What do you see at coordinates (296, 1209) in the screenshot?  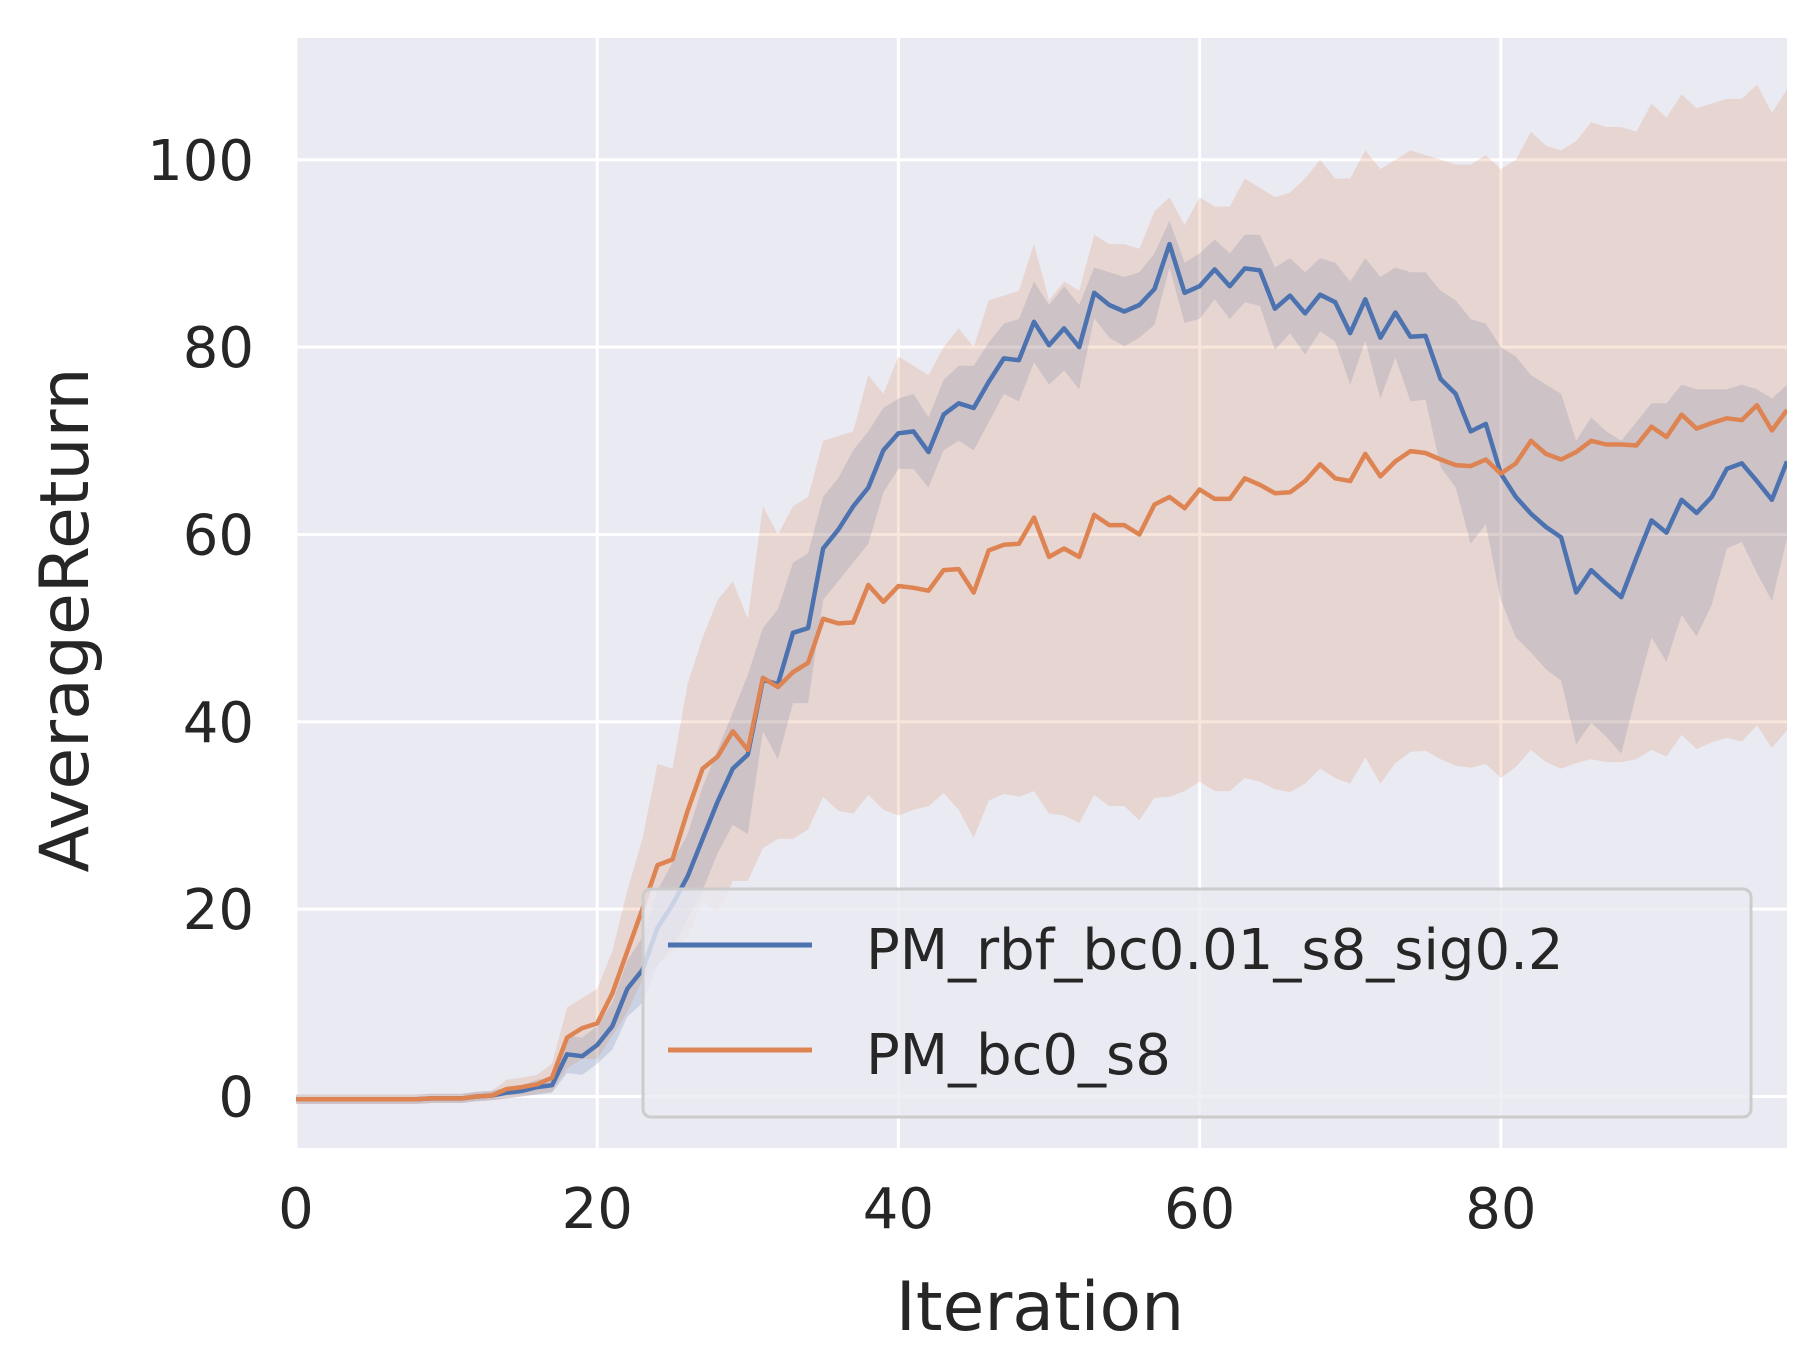 I see `x-tick-label: 0` at bounding box center [296, 1209].